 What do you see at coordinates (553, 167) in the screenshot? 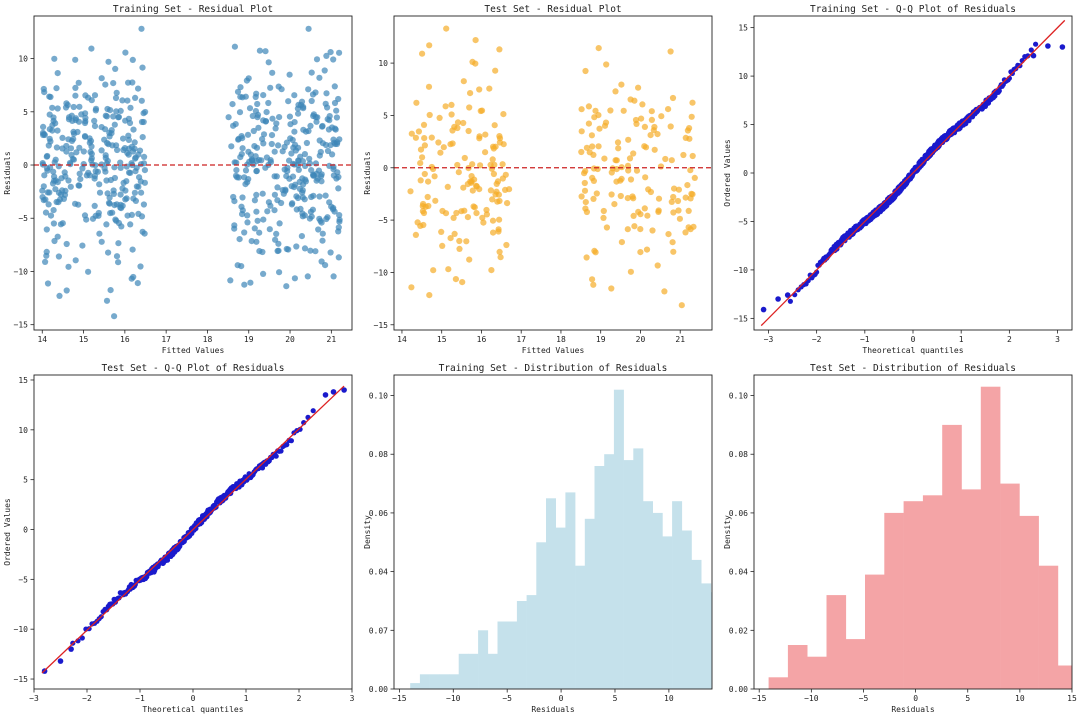
I see `plot-area` at bounding box center [553, 167].